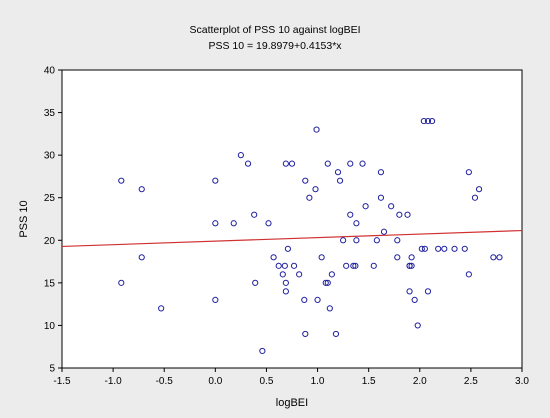  What do you see at coordinates (318, 381) in the screenshot?
I see `x-tick-label: 1.0` at bounding box center [318, 381].